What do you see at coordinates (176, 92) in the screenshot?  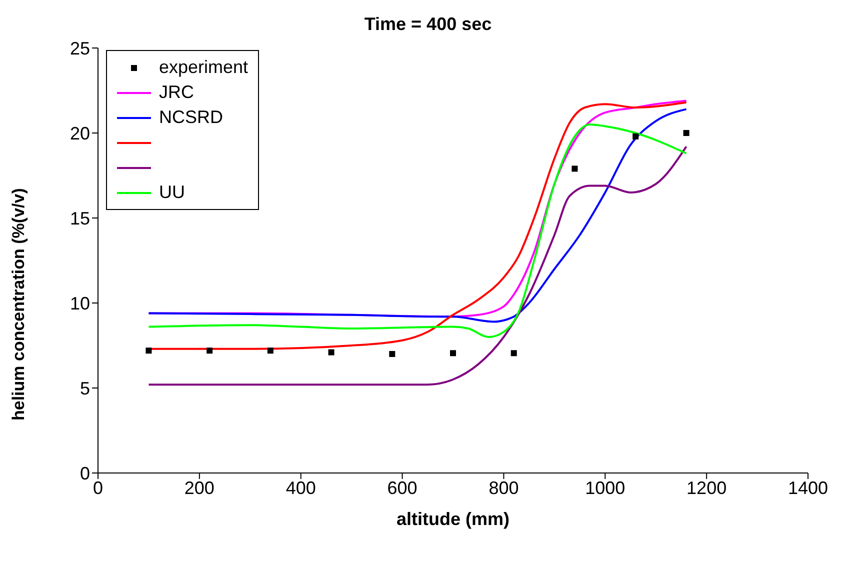 I see `legend-label: JRC` at bounding box center [176, 92].